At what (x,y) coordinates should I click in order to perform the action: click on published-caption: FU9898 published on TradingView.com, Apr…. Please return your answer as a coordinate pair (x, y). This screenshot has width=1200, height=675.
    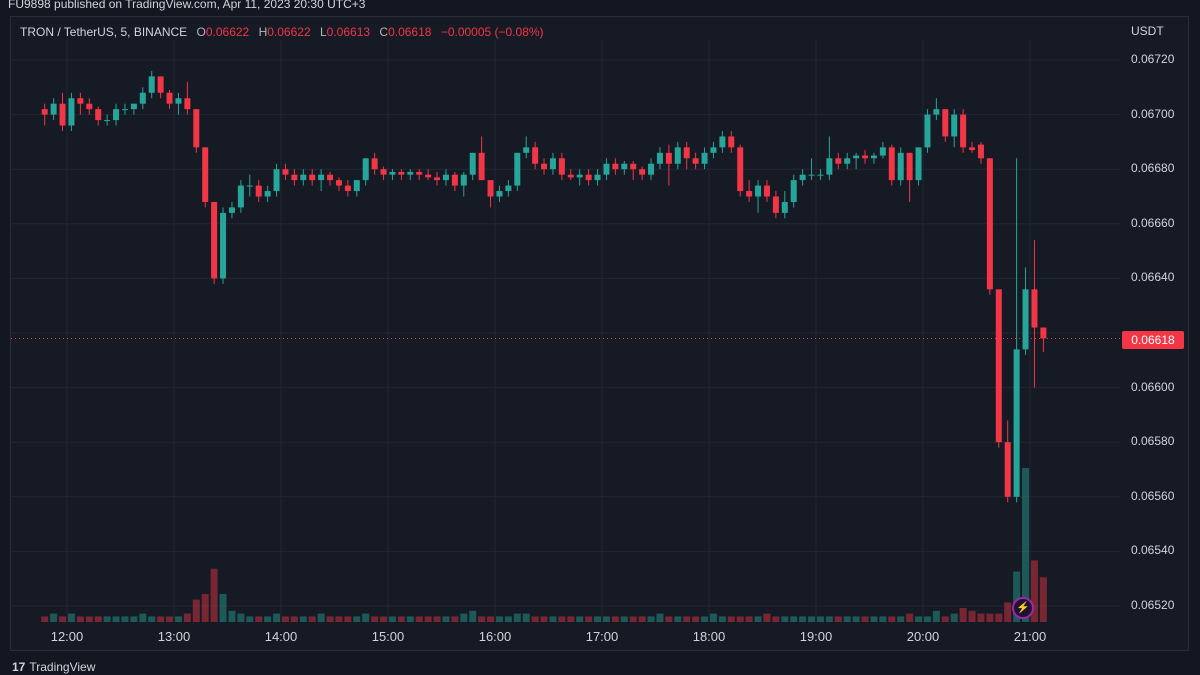
    Looking at the image, I should click on (187, 5).